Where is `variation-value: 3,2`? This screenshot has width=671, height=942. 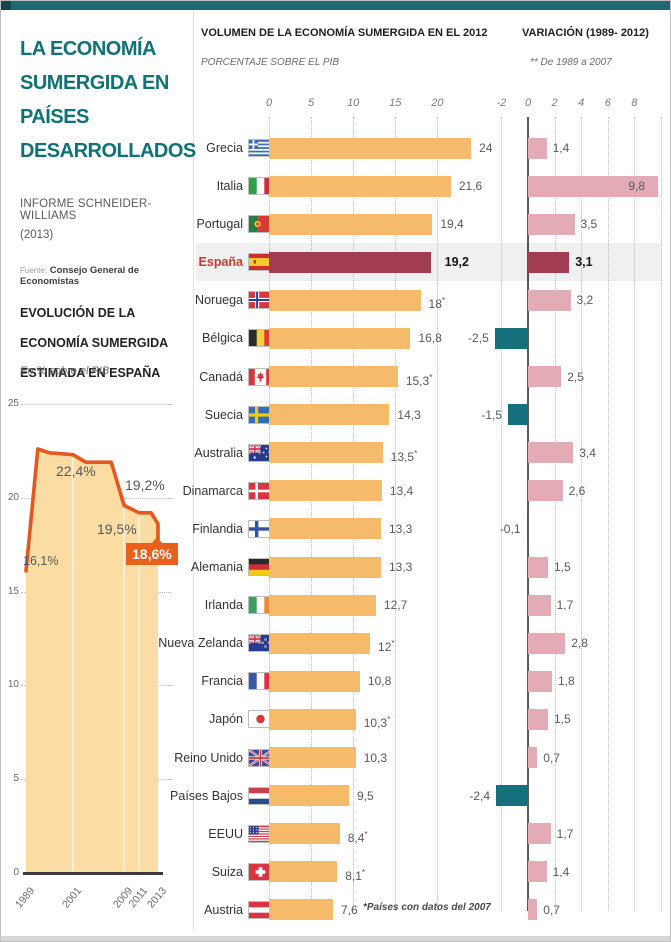 variation-value: 3,2 is located at coordinates (585, 300).